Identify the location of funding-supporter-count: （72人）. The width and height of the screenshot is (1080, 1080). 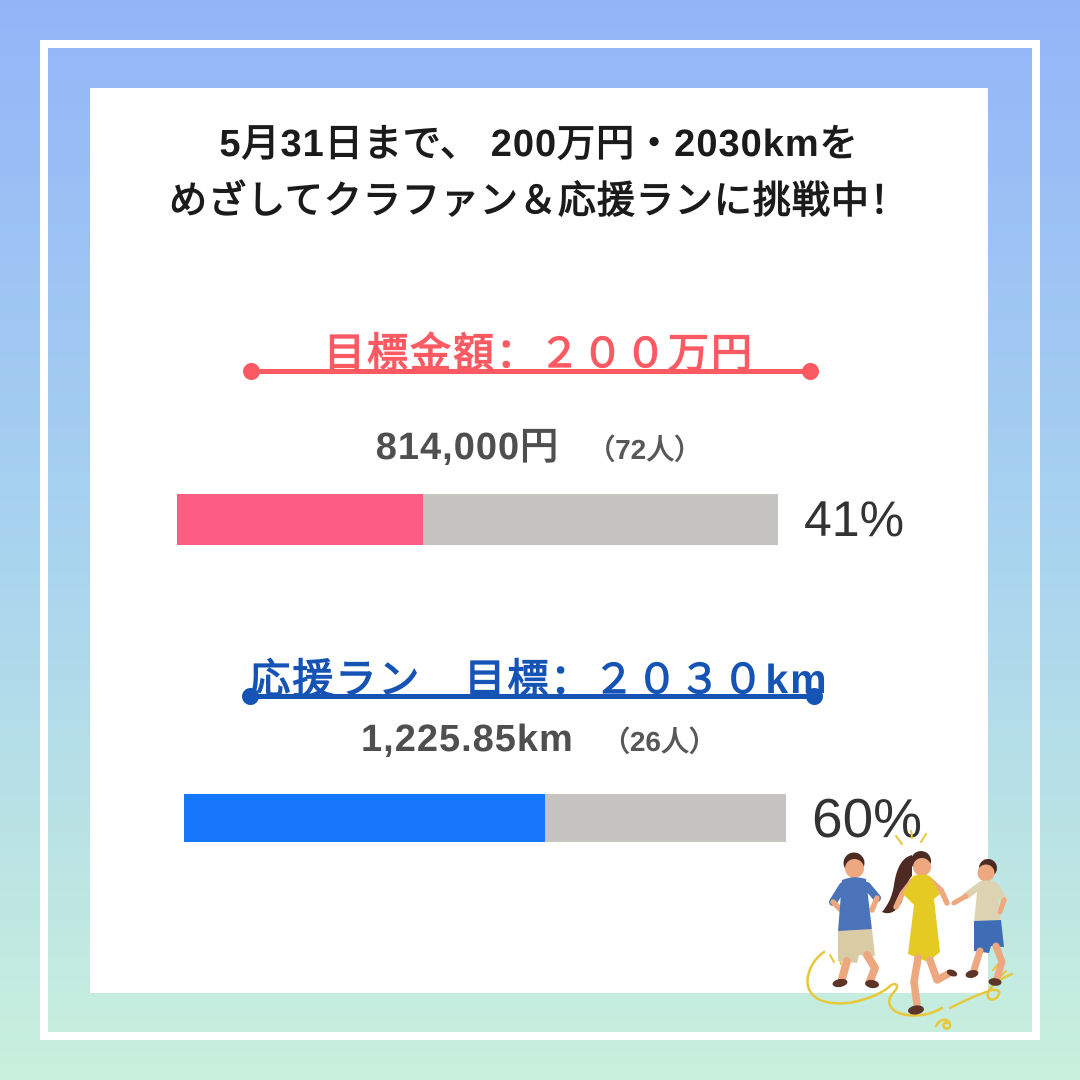
(645, 449).